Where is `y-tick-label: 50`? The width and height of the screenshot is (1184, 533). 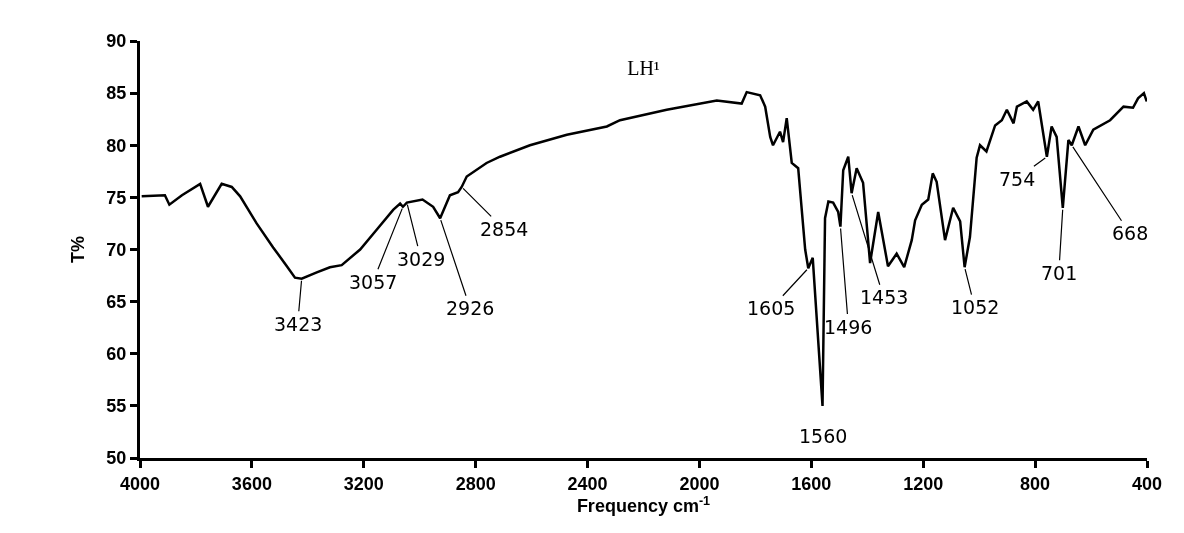
y-tick-label: 50 is located at coordinates (116, 458).